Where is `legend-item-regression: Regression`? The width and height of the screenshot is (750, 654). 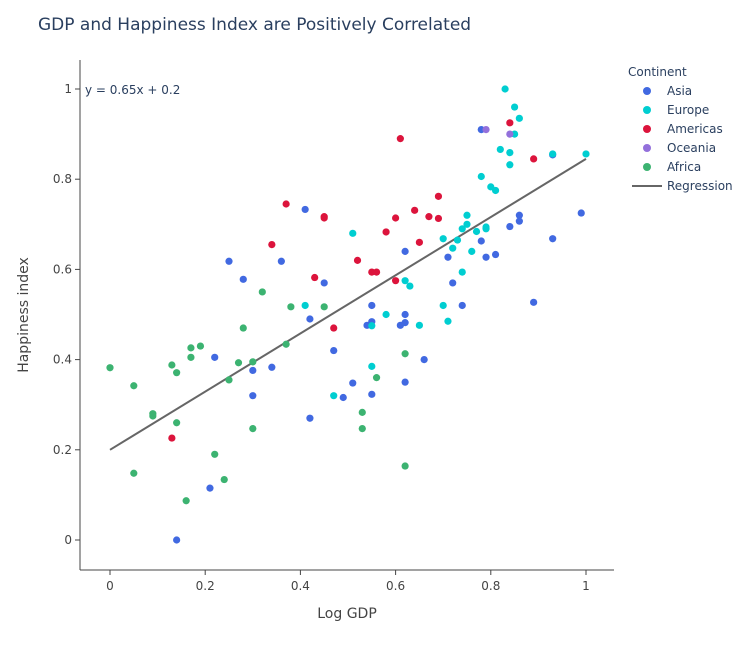 legend-item-regression: Regression is located at coordinates (682, 186).